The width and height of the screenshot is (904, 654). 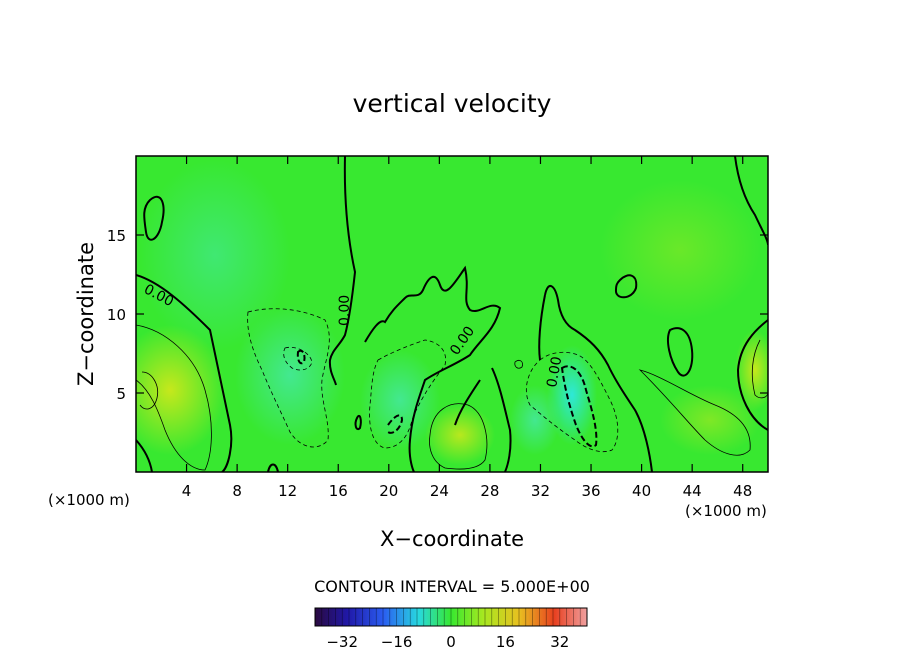 What do you see at coordinates (680, 250) in the screenshot?
I see `field-region-yellow-upper-right` at bounding box center [680, 250].